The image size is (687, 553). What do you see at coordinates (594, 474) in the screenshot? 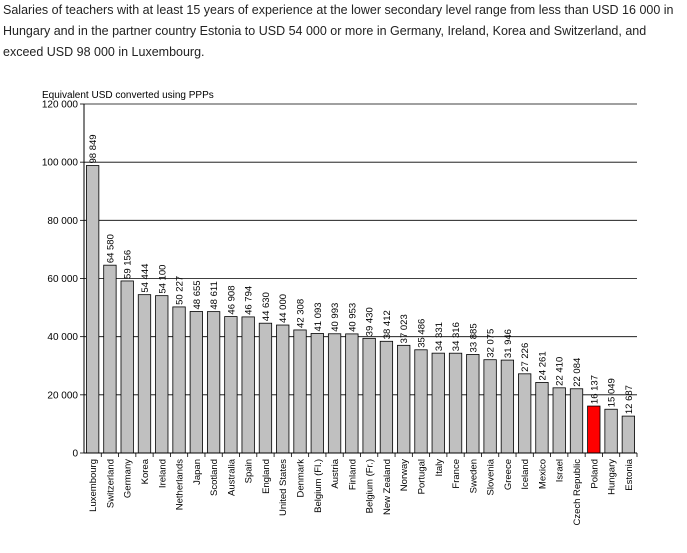
I see `category-label: Poland` at bounding box center [594, 474].